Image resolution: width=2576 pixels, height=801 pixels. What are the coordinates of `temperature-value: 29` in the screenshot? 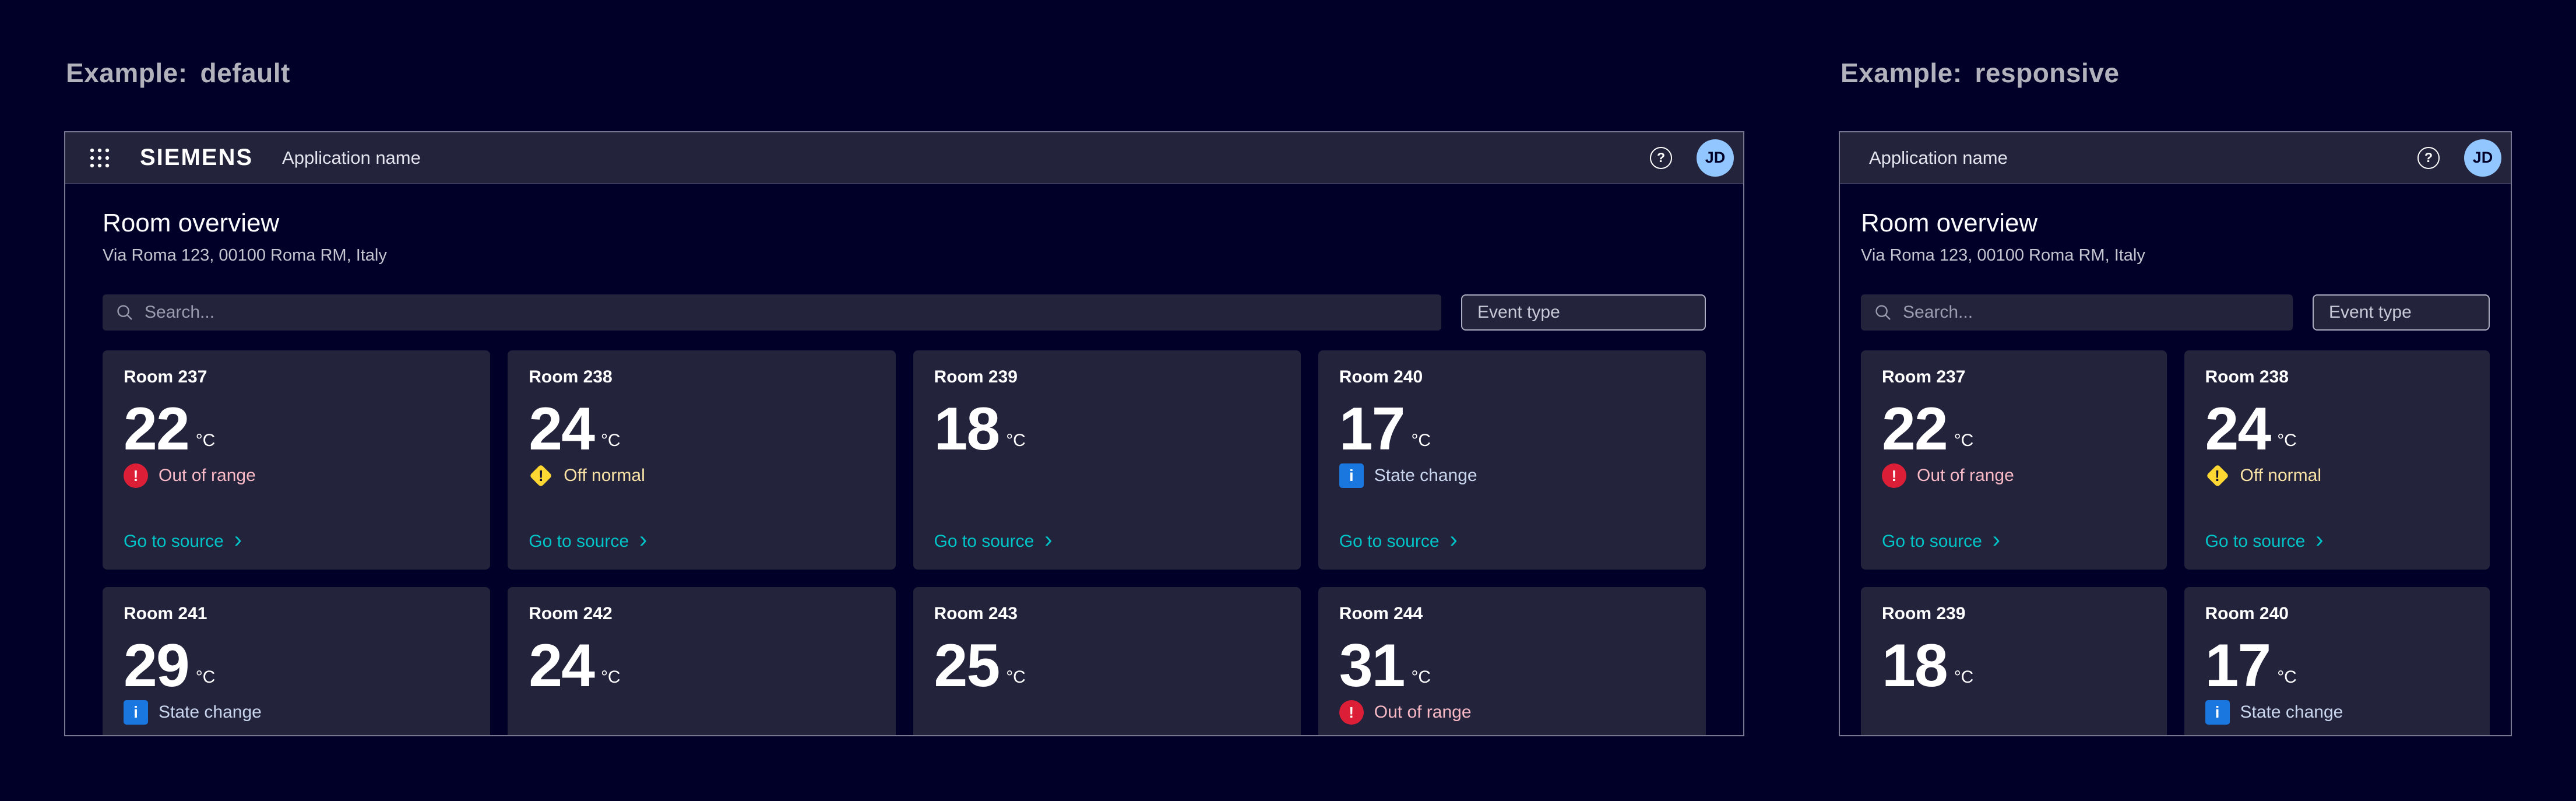 It's located at (157, 666).